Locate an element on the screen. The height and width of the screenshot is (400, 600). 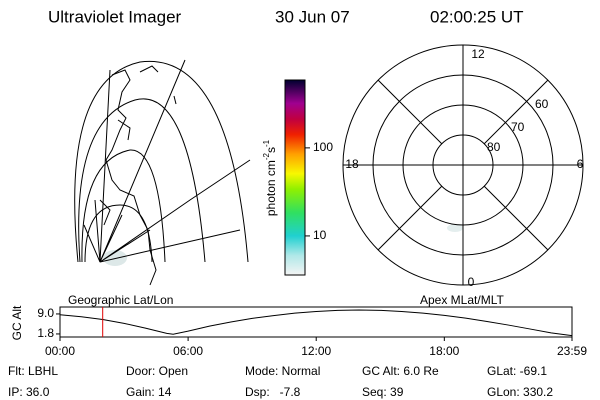
mlt-label: 12 is located at coordinates (478, 54).